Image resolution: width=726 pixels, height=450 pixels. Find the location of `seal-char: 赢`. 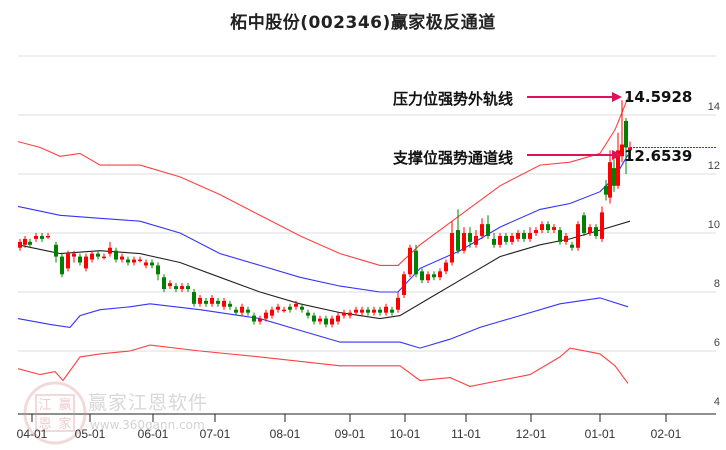

seal-char: 赢 is located at coordinates (64, 405).